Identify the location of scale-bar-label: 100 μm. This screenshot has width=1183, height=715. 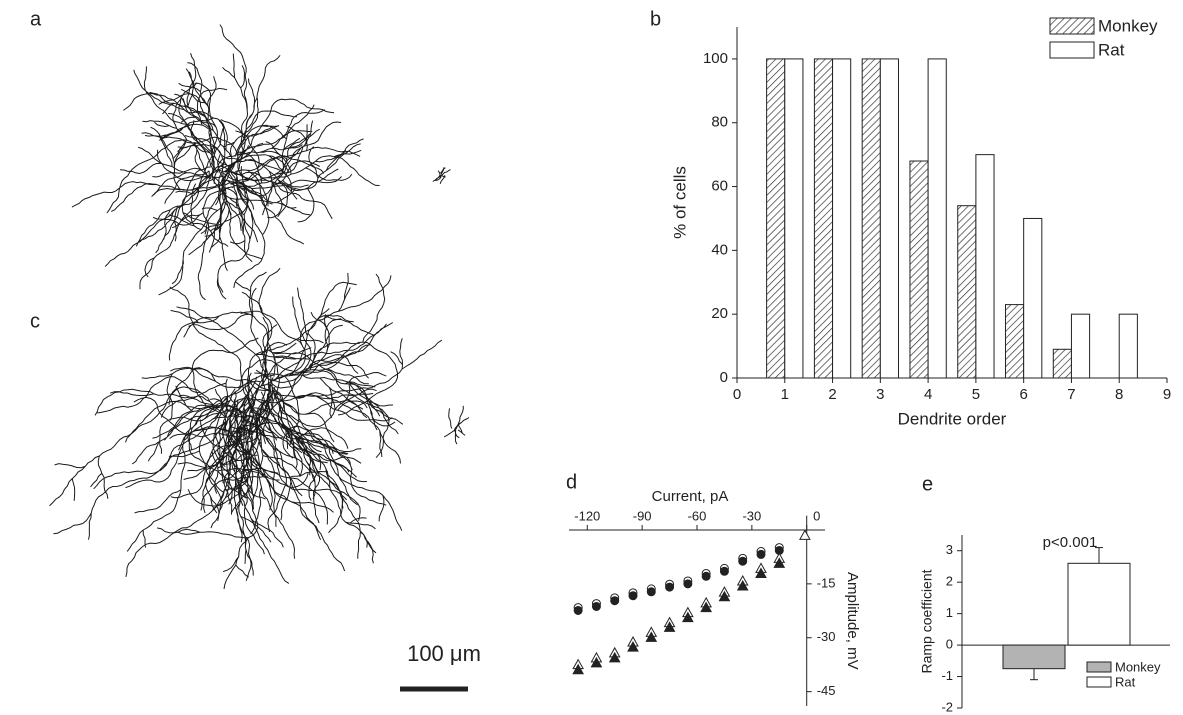
(444, 653).